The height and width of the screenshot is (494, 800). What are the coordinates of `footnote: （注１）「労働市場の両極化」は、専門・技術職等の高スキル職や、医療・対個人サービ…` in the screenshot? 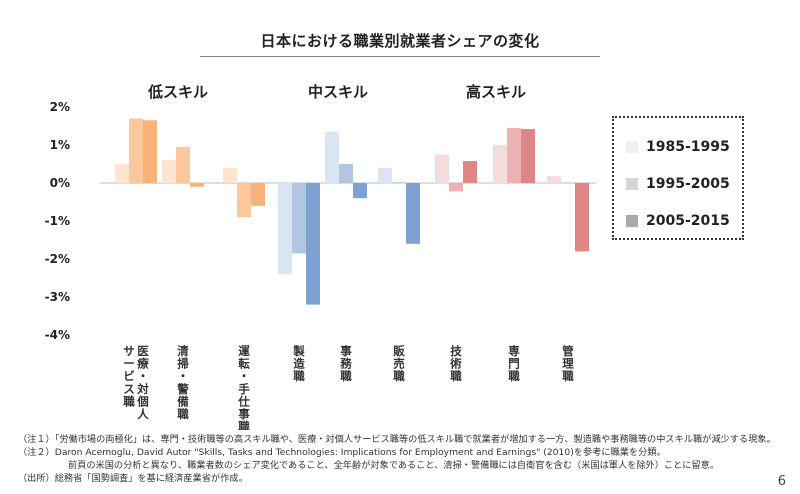 It's located at (397, 439).